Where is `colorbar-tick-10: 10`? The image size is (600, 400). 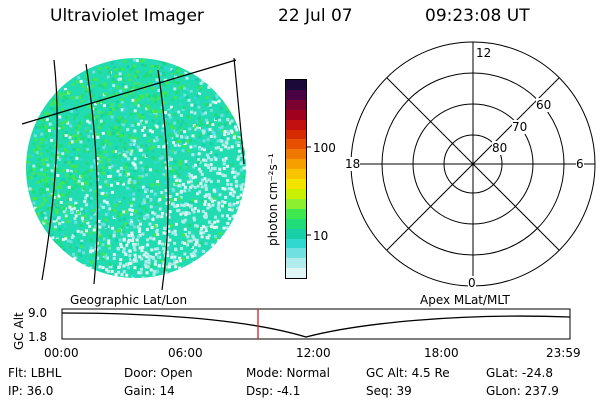 colorbar-tick-10: 10 is located at coordinates (321, 236).